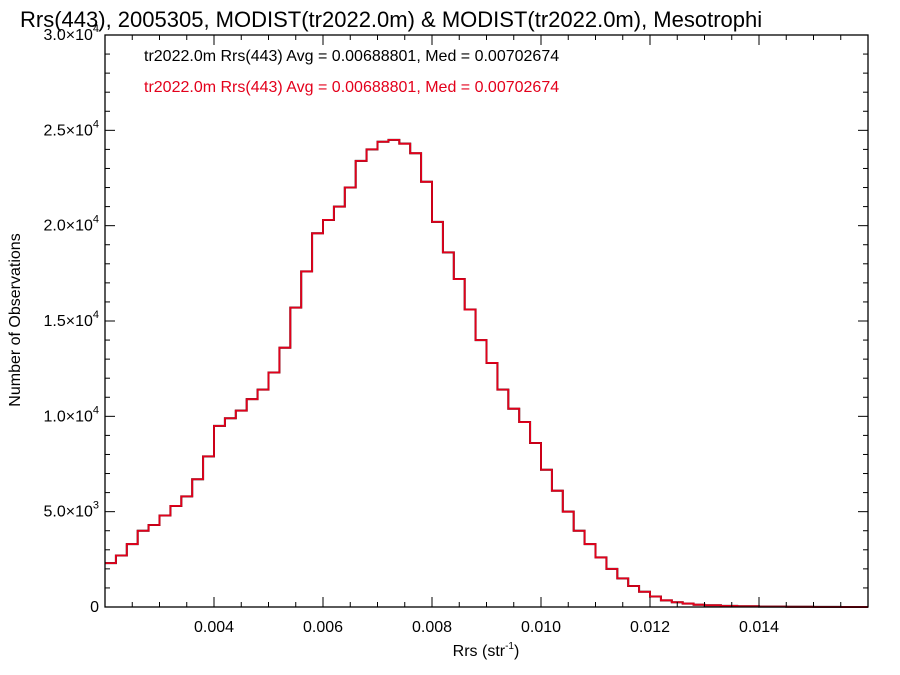 The height and width of the screenshot is (675, 900). What do you see at coordinates (214, 627) in the screenshot?
I see `x-tick-label: 0.004` at bounding box center [214, 627].